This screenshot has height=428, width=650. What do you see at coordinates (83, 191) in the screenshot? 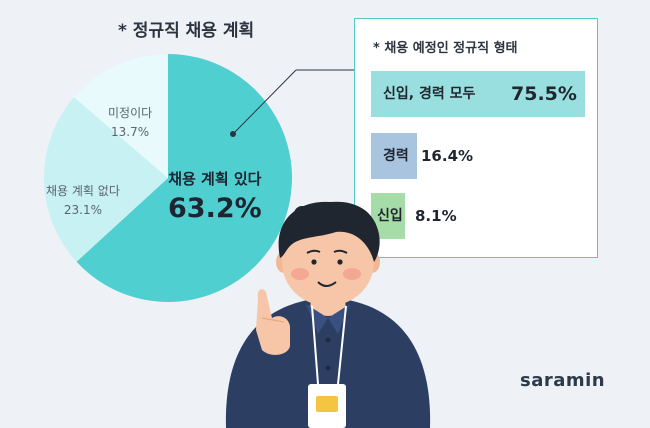
I see `slice-name-not-planned: 채용 계획 없다` at bounding box center [83, 191].